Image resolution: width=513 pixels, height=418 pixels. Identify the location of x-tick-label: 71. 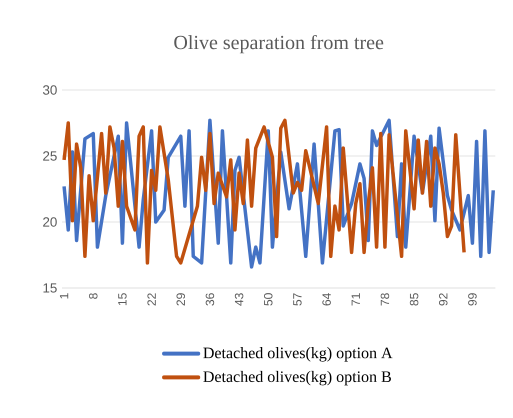
(356, 299).